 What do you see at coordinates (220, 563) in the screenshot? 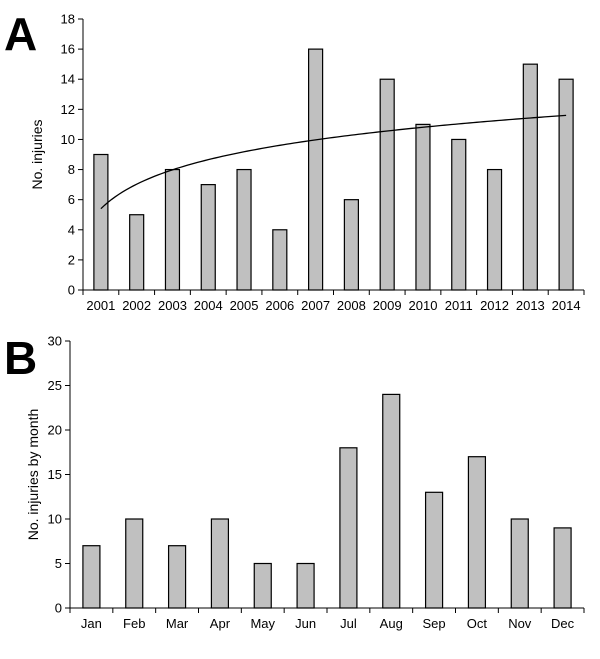
I see `panel-b-bar-apr` at bounding box center [220, 563].